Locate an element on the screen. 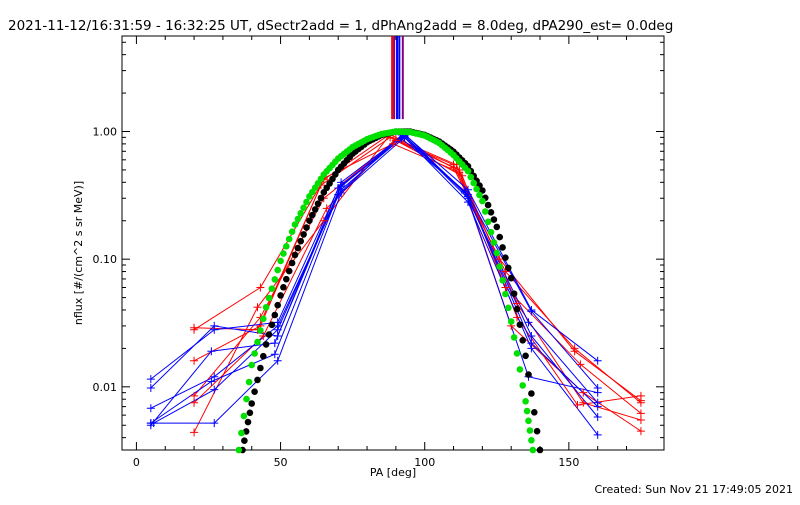 This screenshot has height=505, width=800. x-tick-label: 50 is located at coordinates (281, 462).